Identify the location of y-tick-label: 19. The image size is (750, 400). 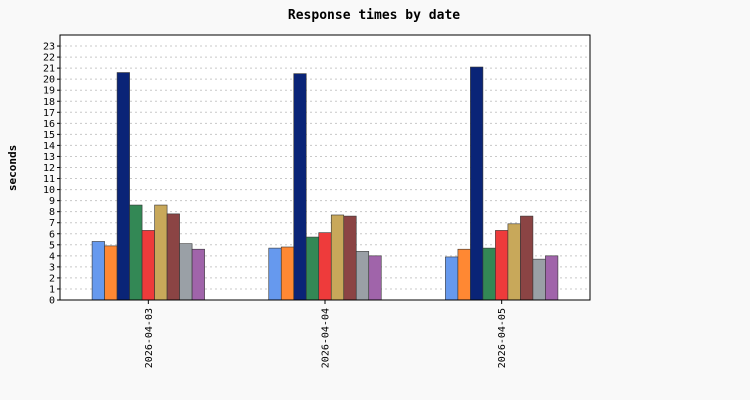
(49, 91).